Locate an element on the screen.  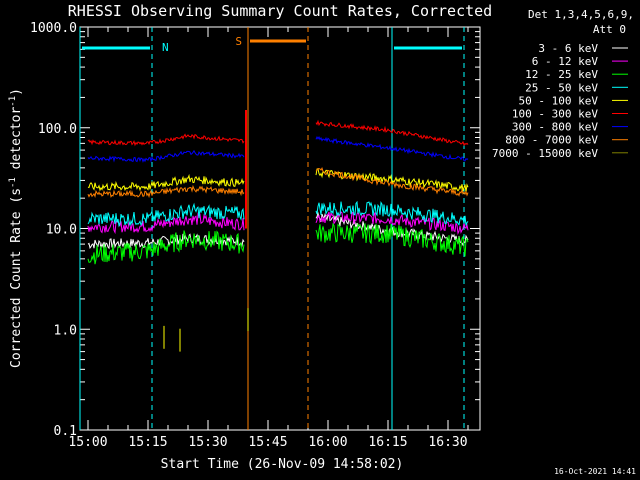
y-axis-title: Corrected Count Rate (s-1 detector-1) is located at coordinates (16, 228).